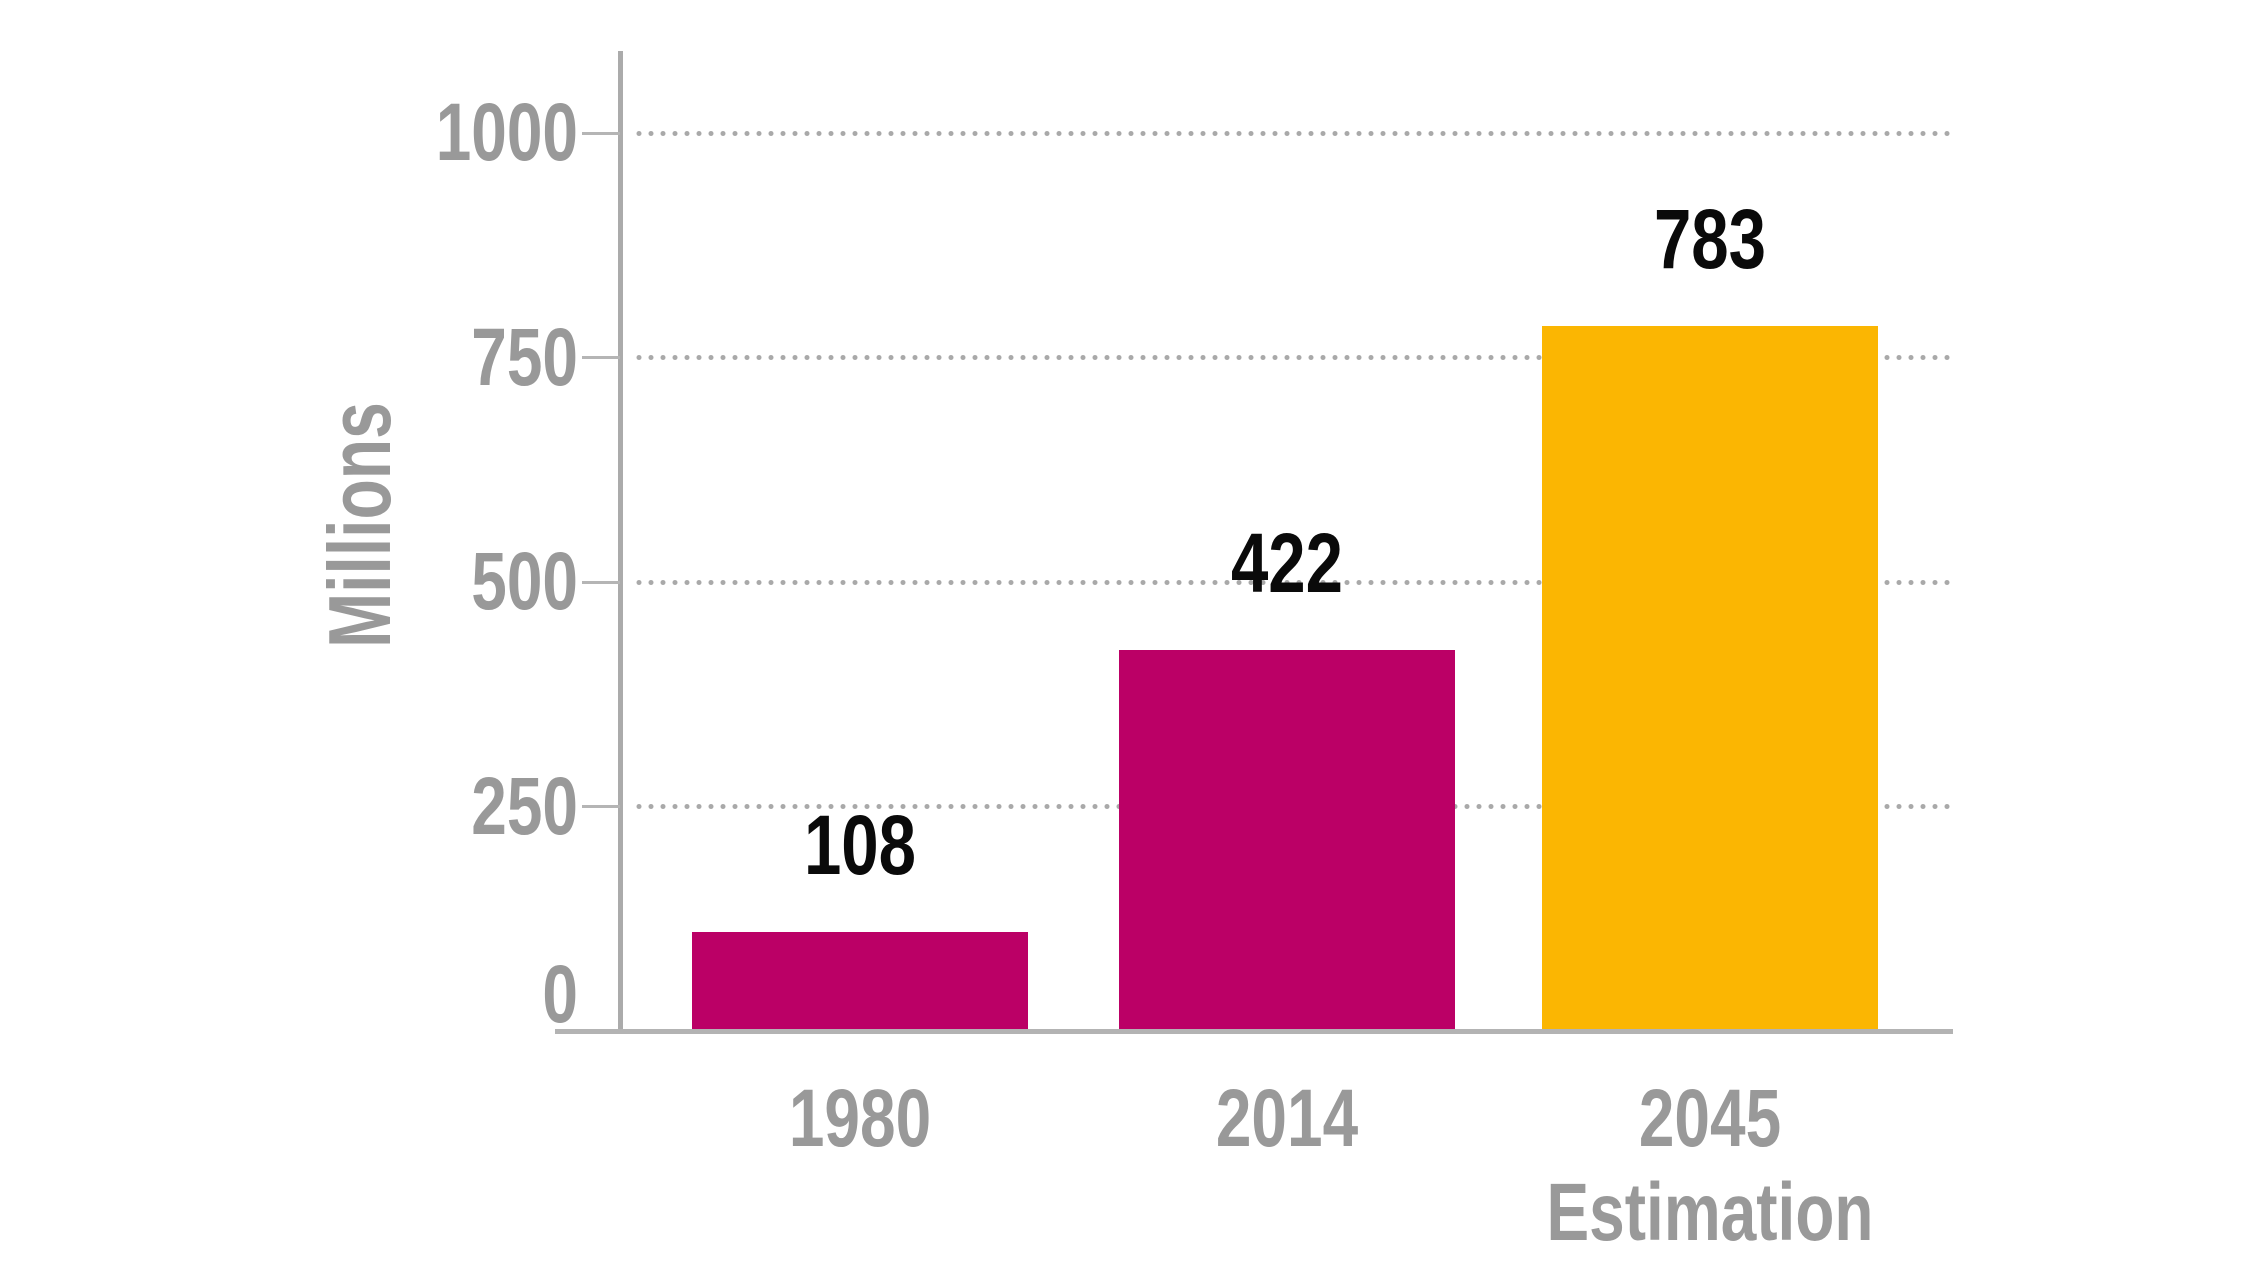 The height and width of the screenshot is (1277, 2267). I want to click on bar-value-label-2045-estimation: 783, so click(1710, 239).